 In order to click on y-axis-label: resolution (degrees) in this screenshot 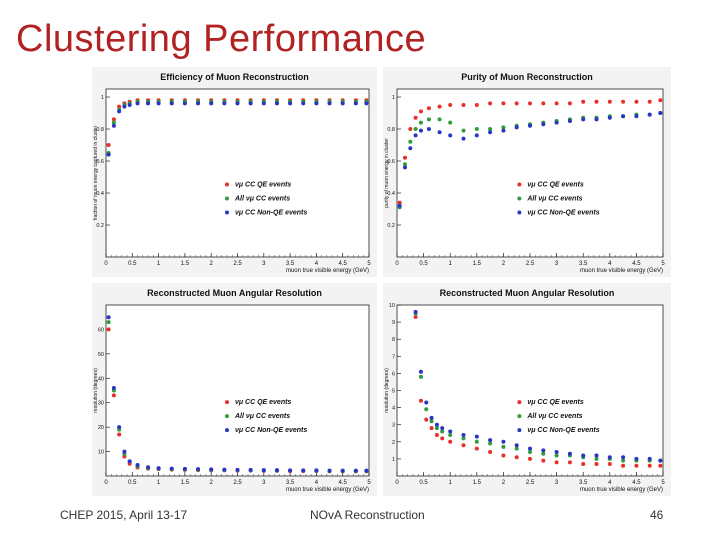, I will do `click(387, 390)`.